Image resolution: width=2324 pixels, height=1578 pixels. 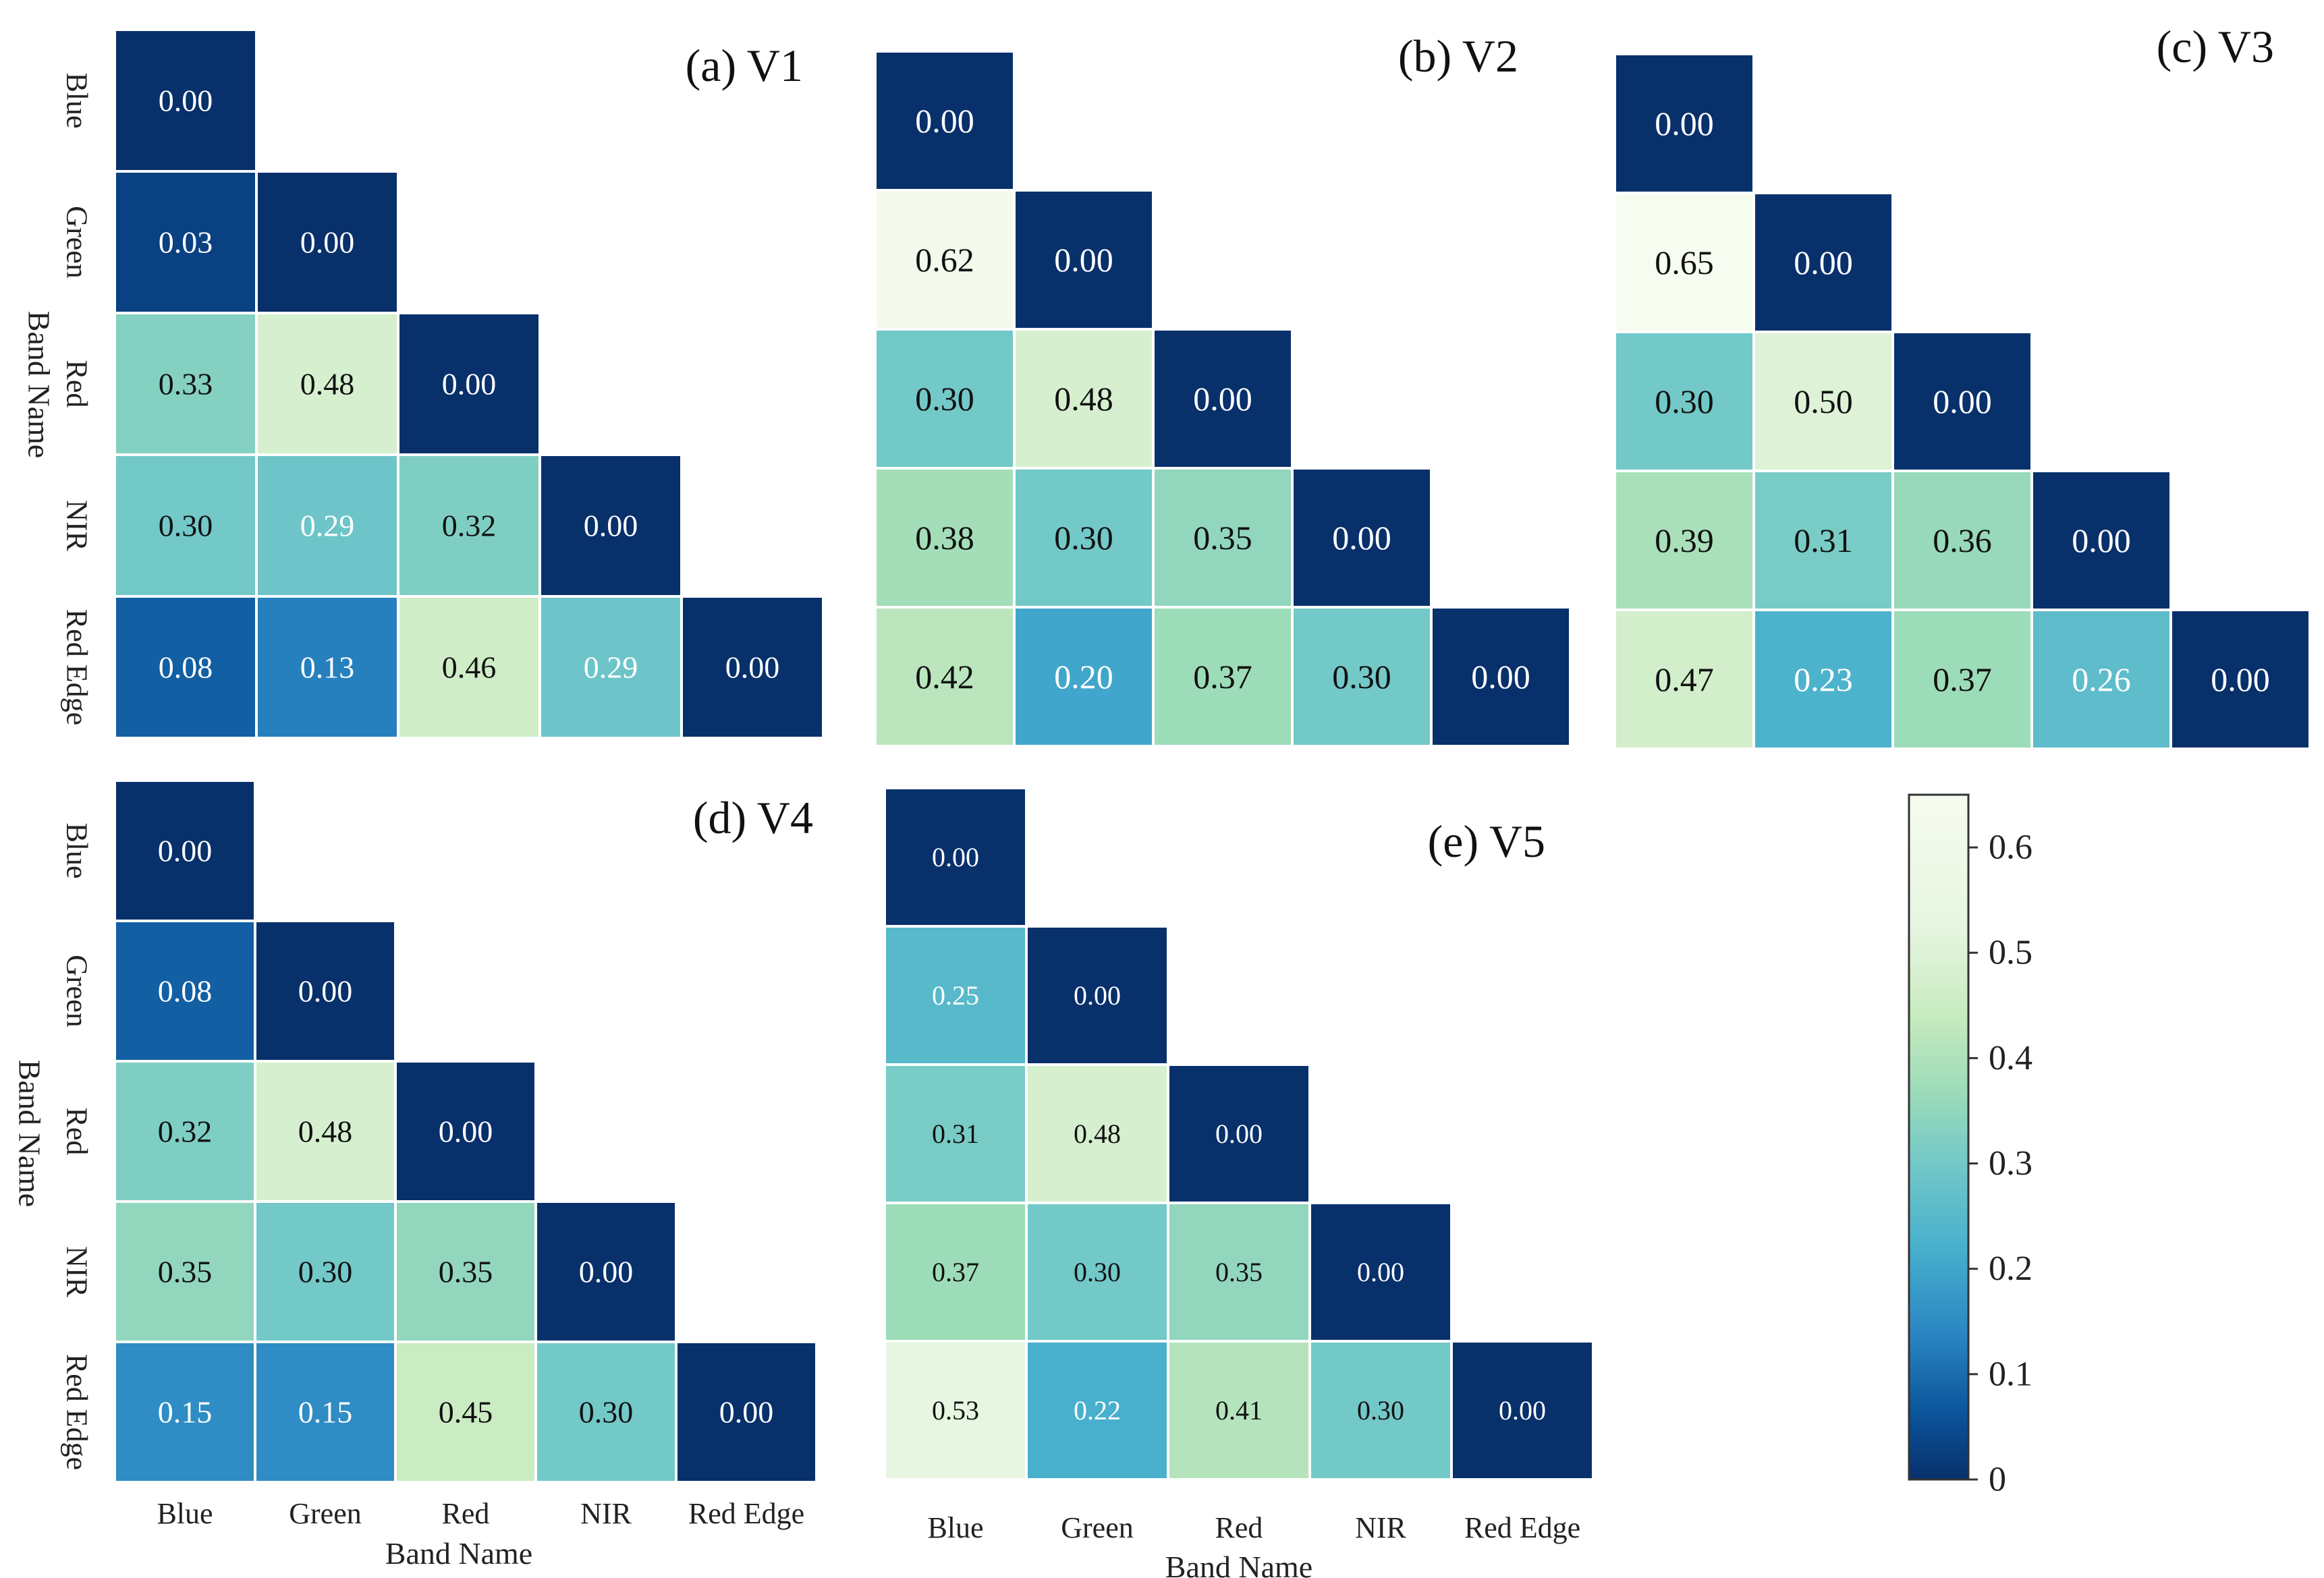 I want to click on panel-e-title: (e) V5, so click(x=1487, y=841).